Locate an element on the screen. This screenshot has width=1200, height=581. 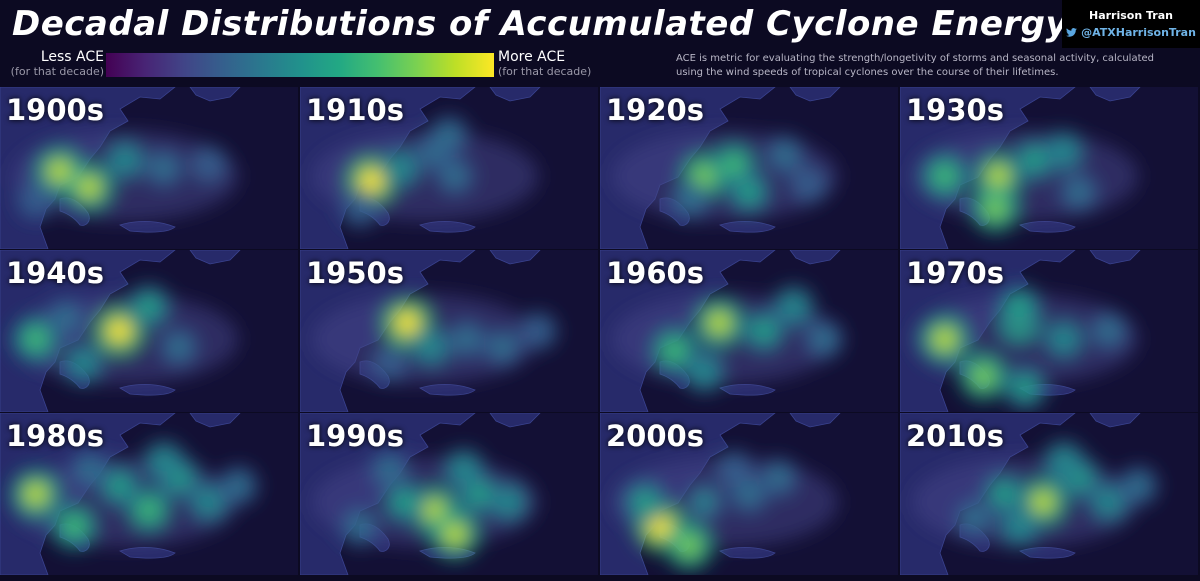
decade-panel-1990s: 1990s is located at coordinates (449, 494).